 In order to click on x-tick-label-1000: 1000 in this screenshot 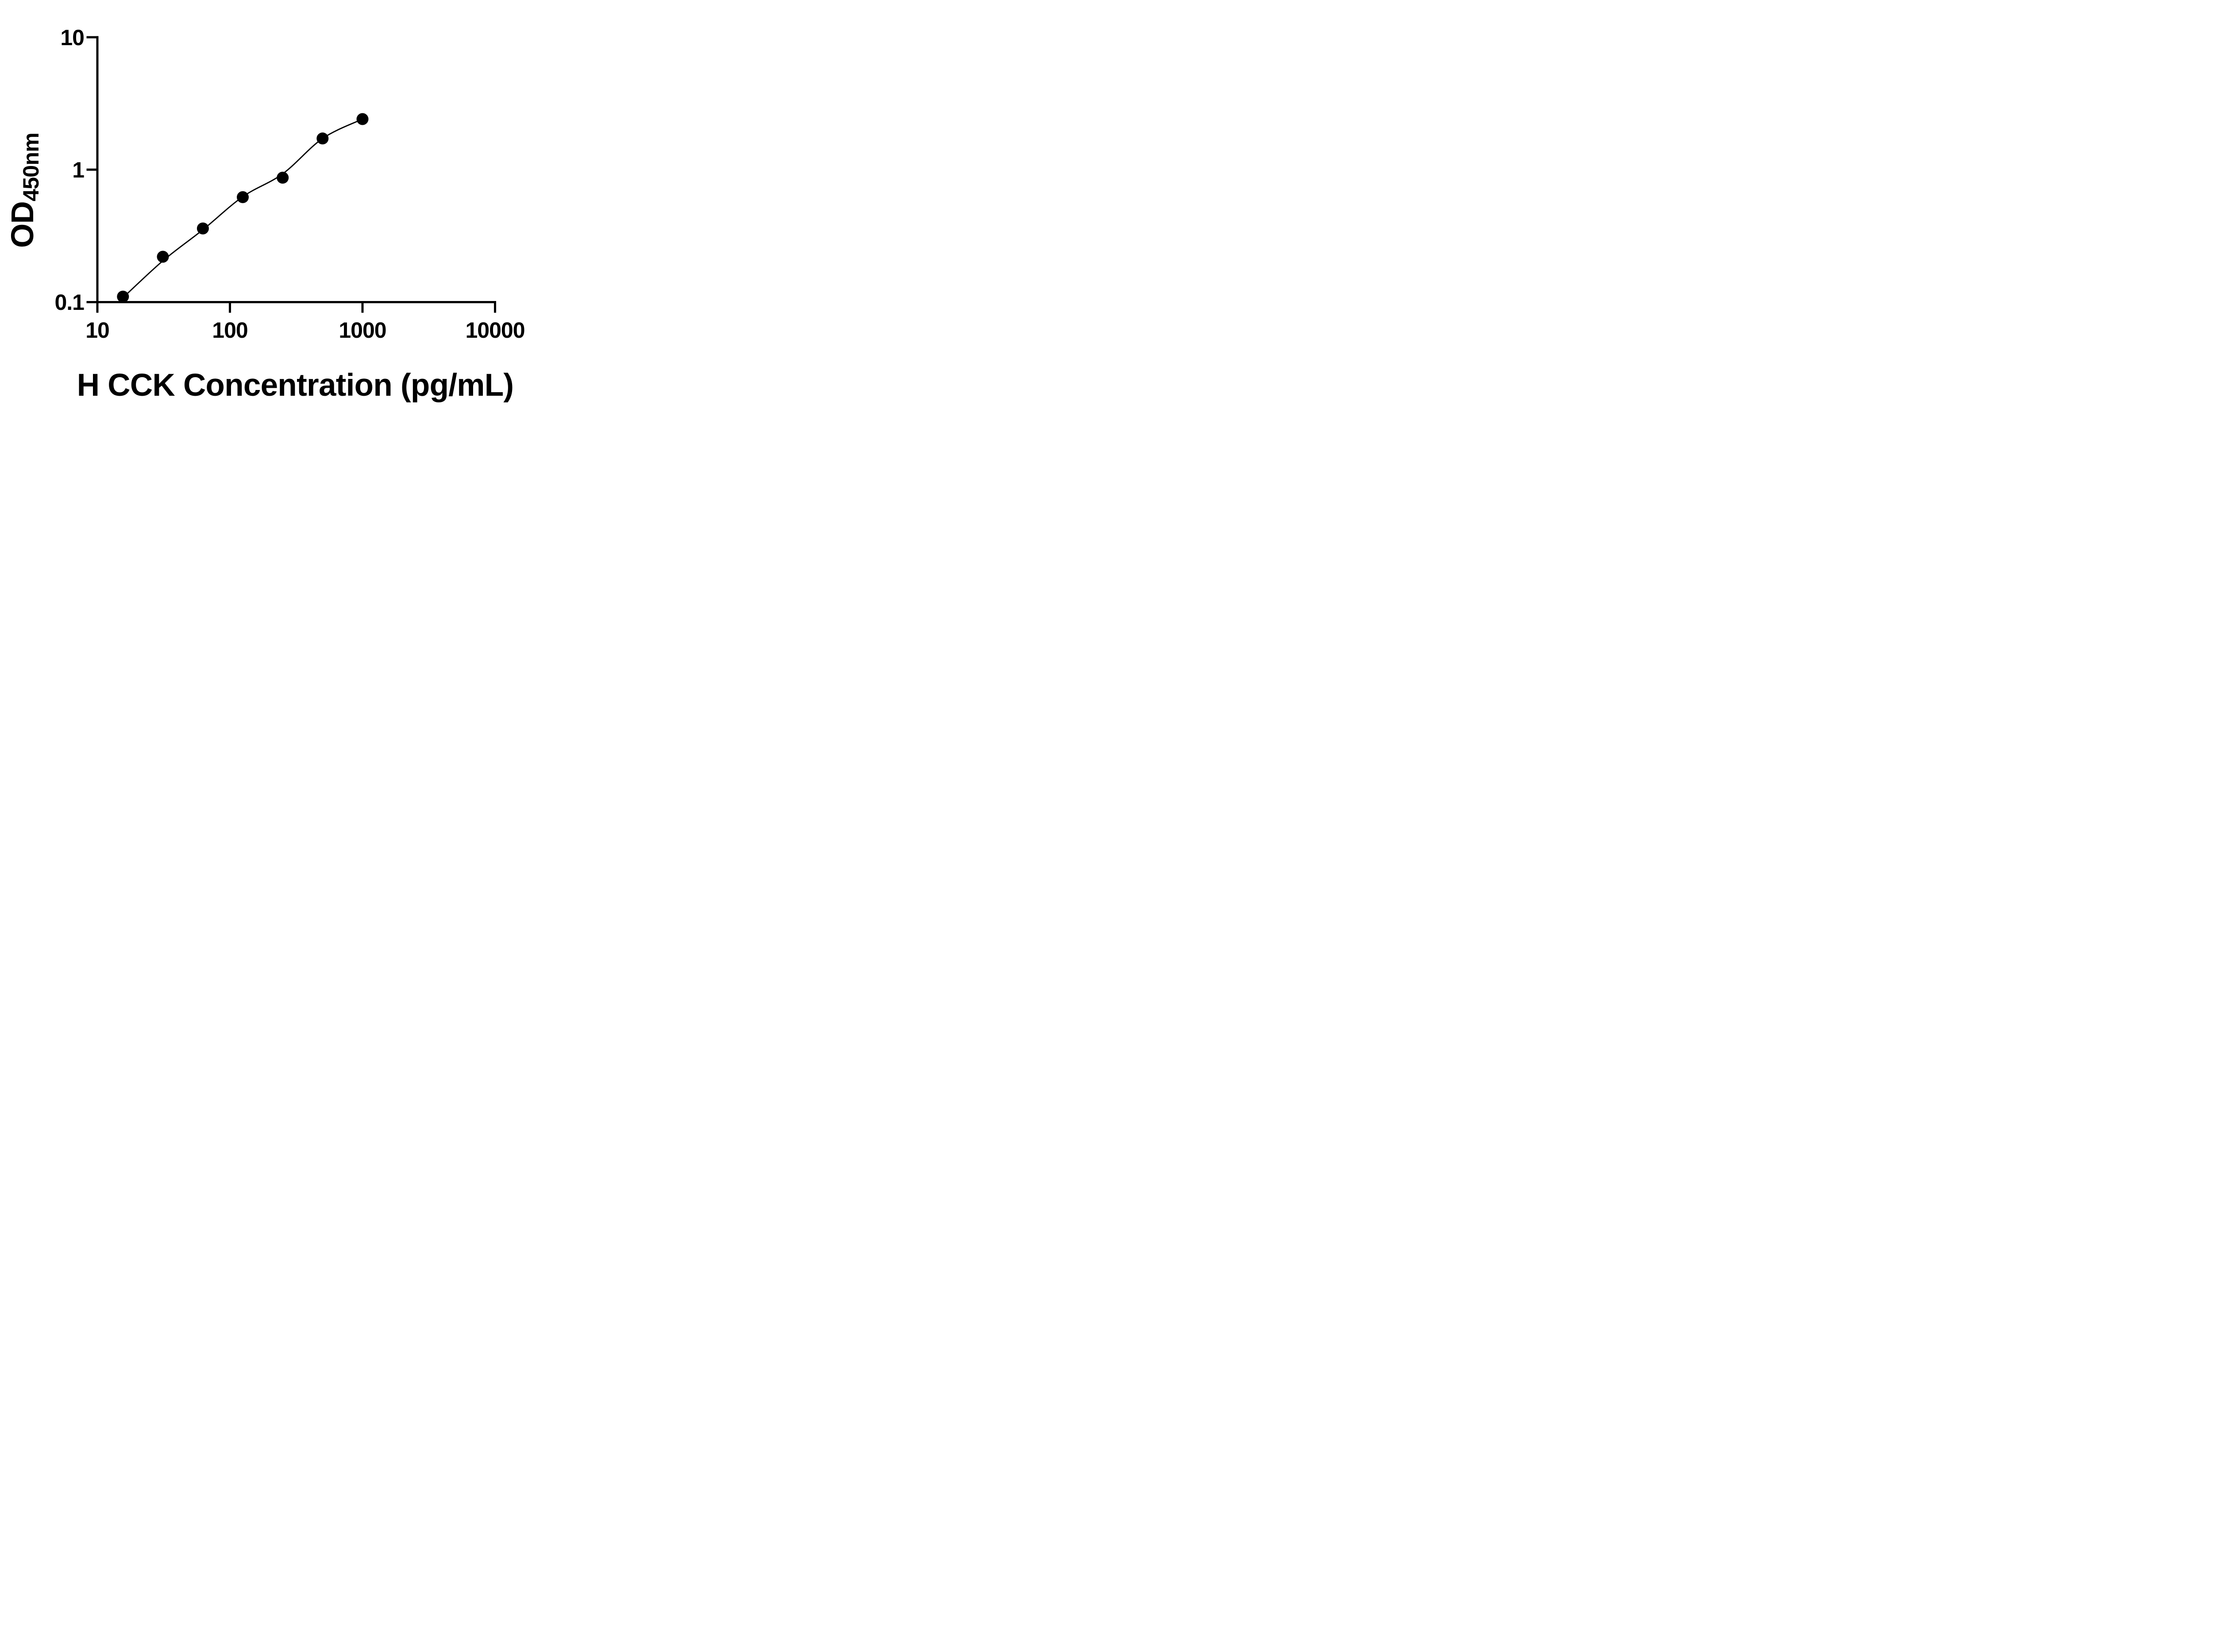, I will do `click(362, 330)`.